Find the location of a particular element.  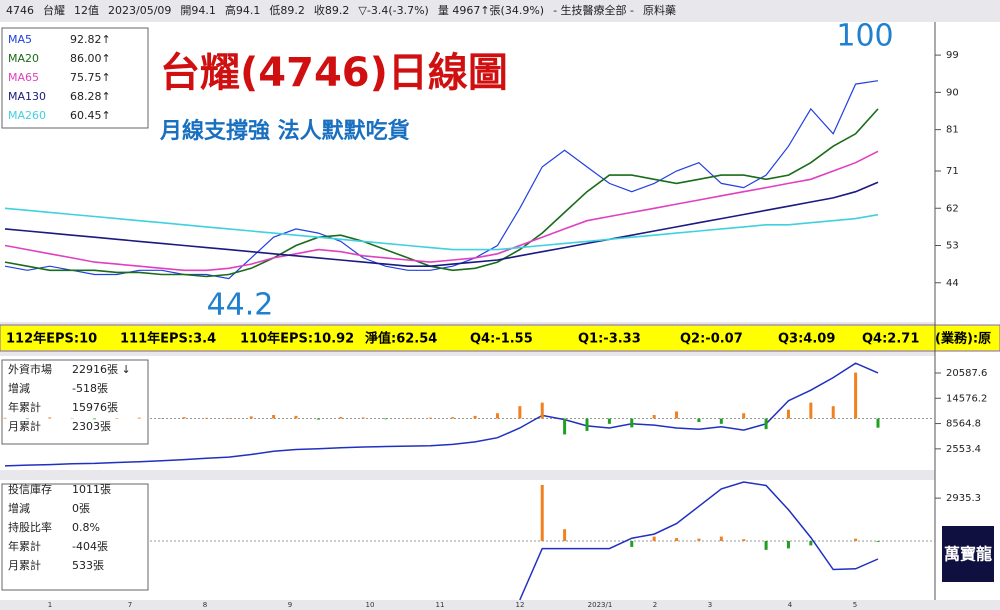

legend-value: 1011張 is located at coordinates (91, 489).